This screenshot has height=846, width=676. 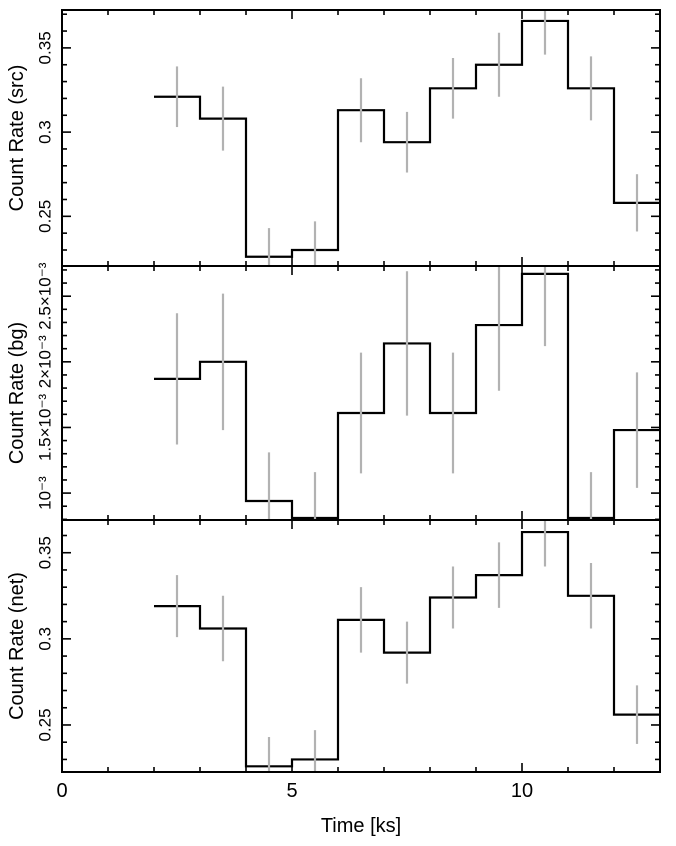 I want to click on y-tick-label-net: 0.35, so click(x=45, y=552).